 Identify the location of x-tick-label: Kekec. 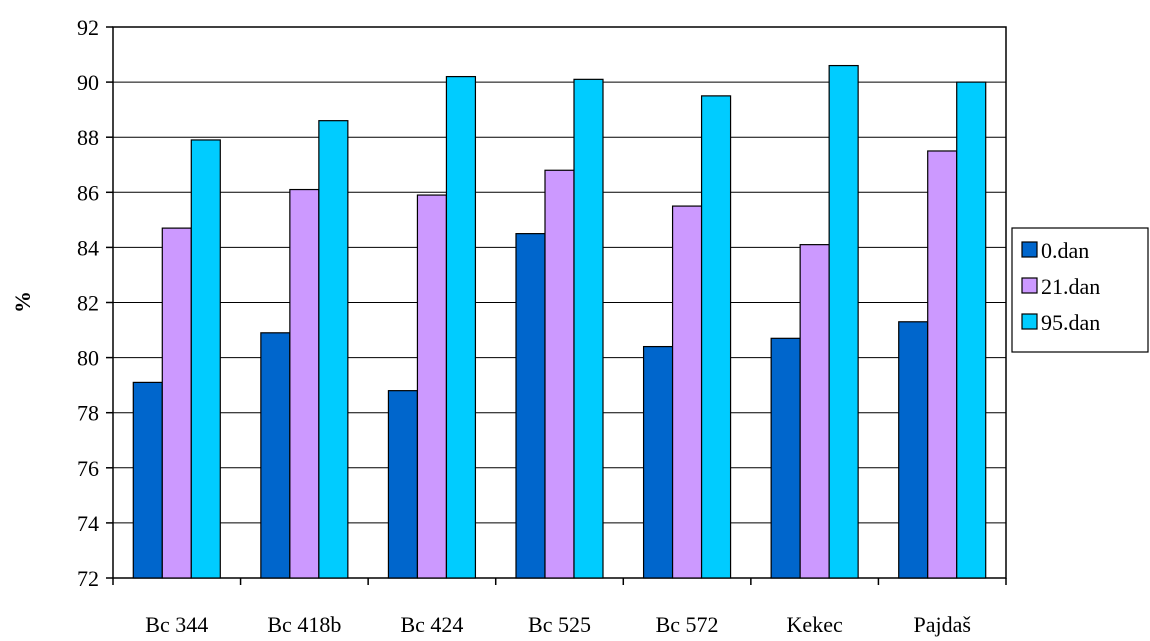
(815, 624).